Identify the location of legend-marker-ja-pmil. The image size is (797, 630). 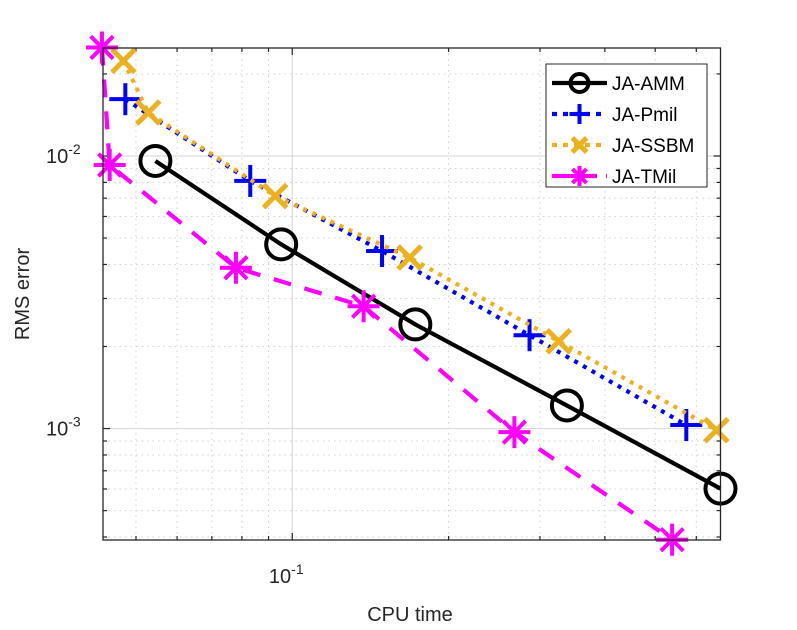
(579, 114).